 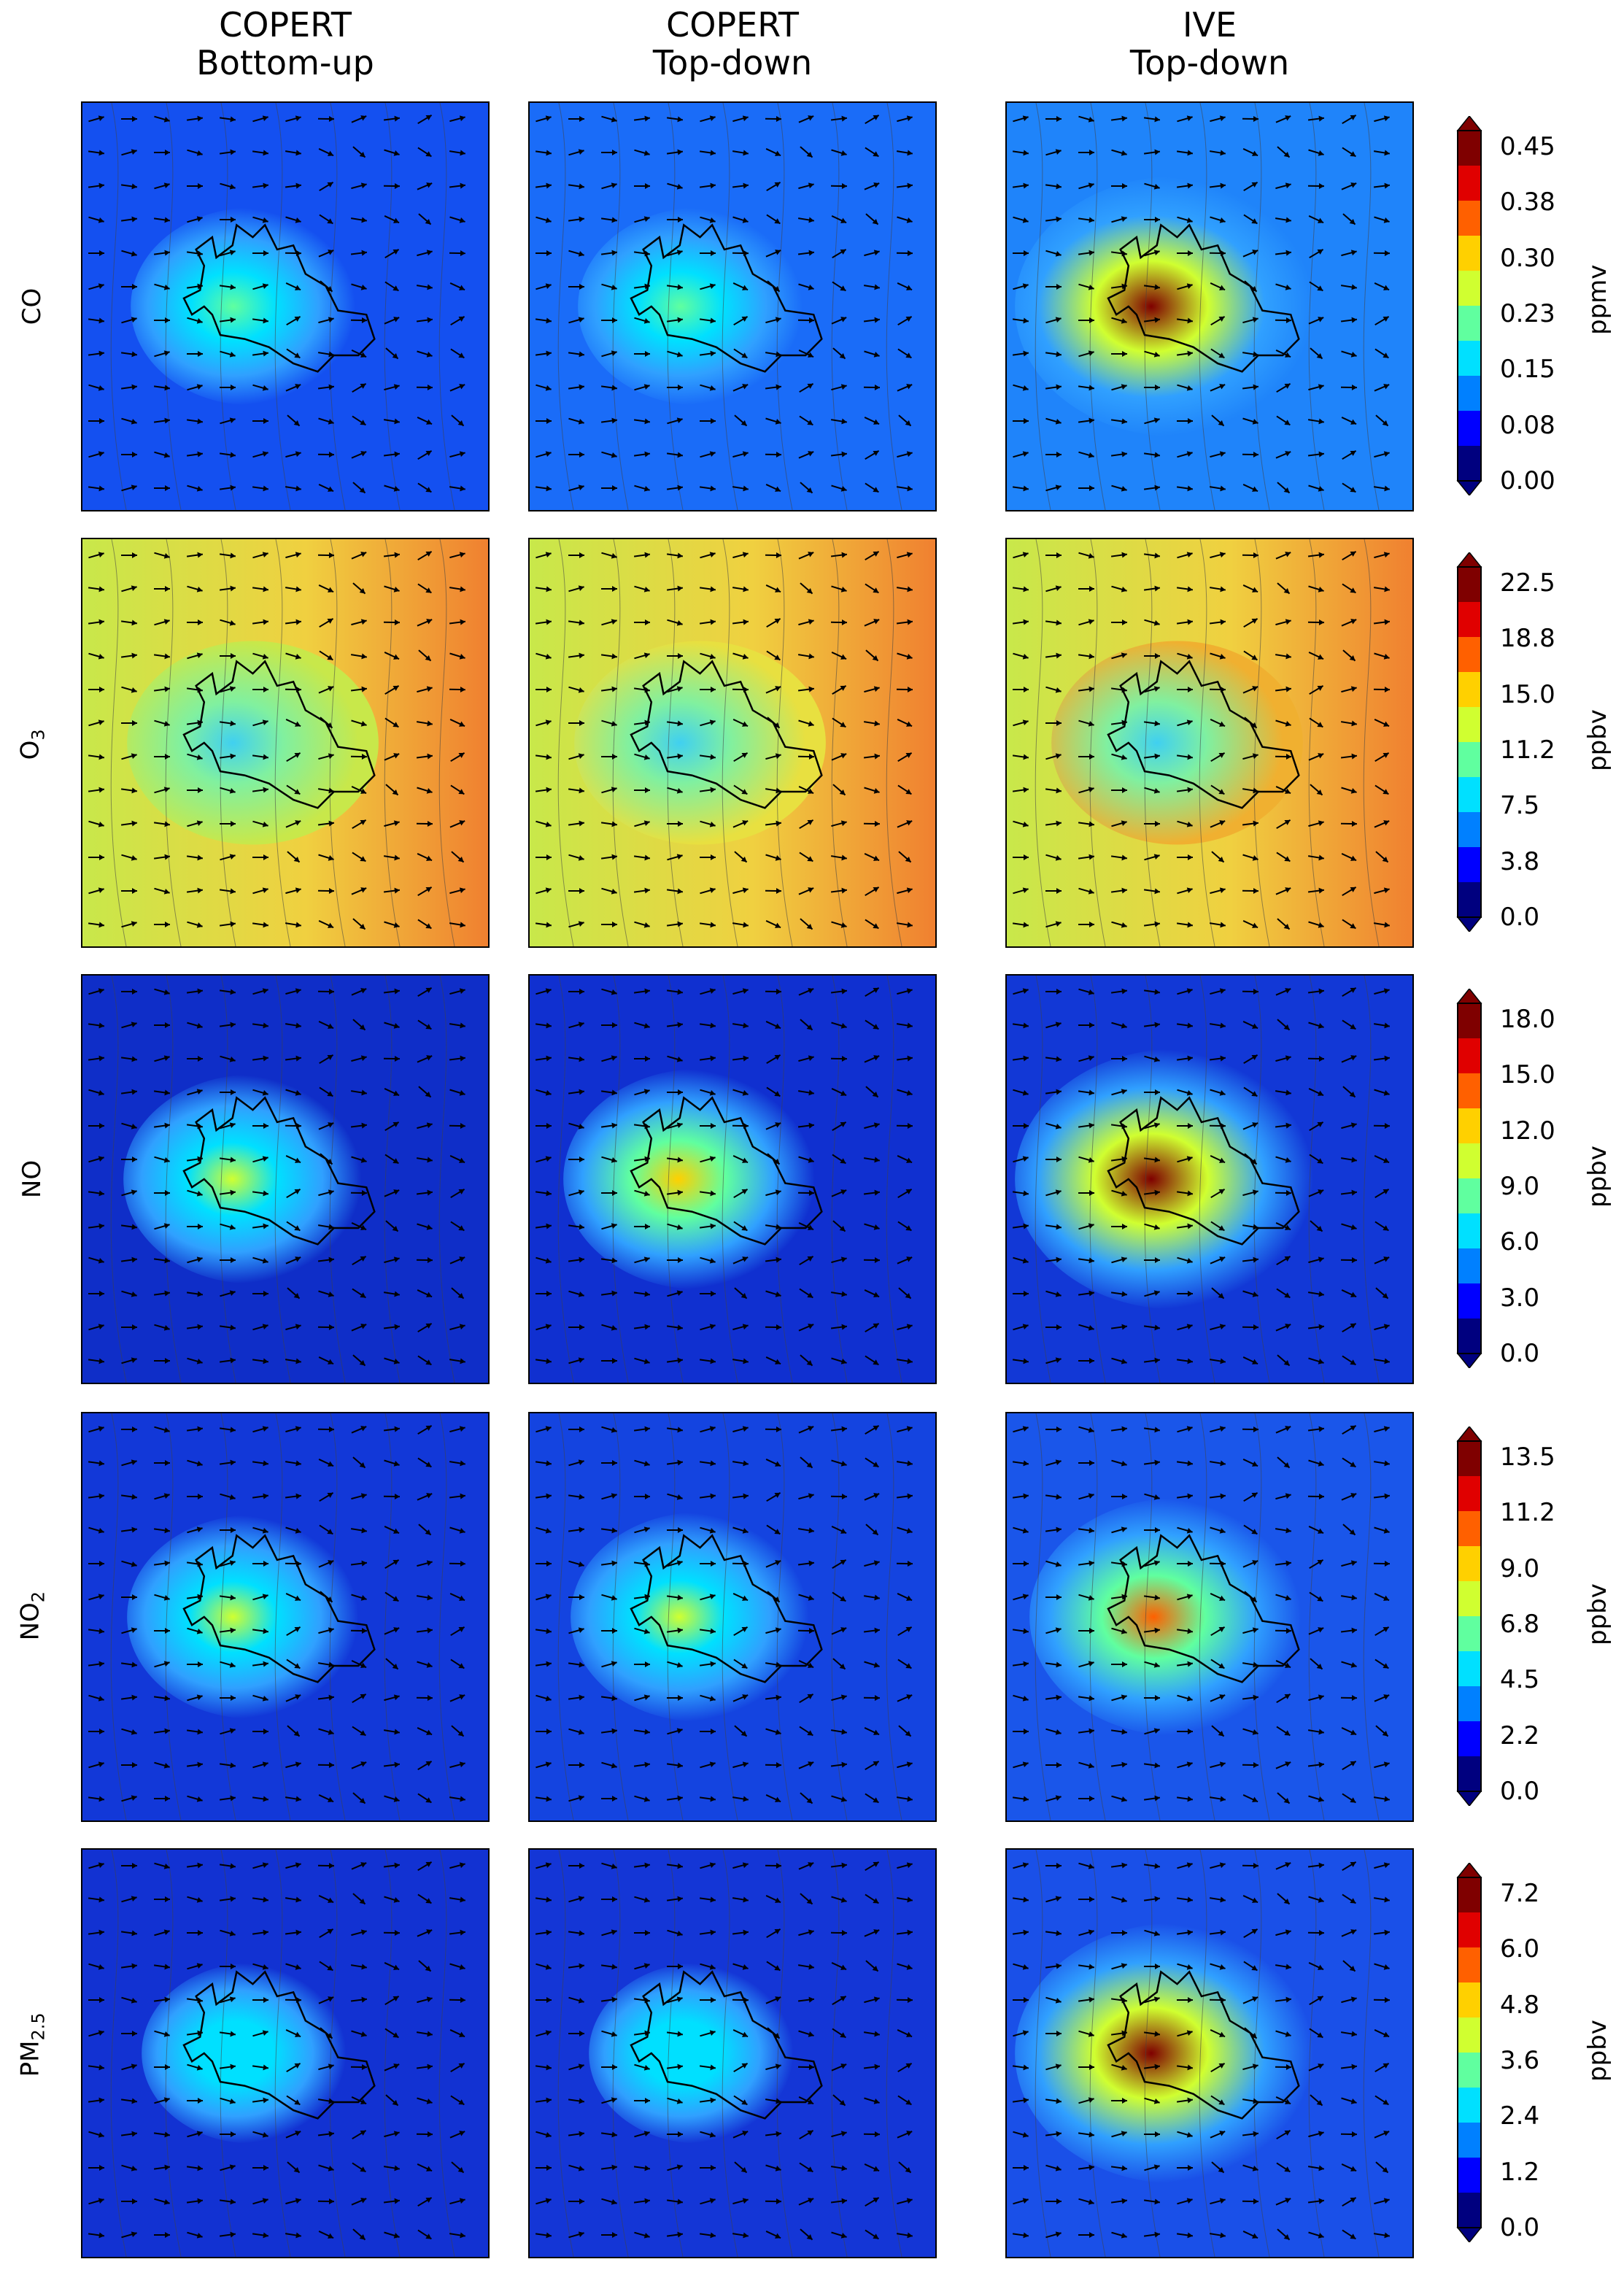 What do you see at coordinates (30, 750) in the screenshot?
I see `row-label-text: O` at bounding box center [30, 750].